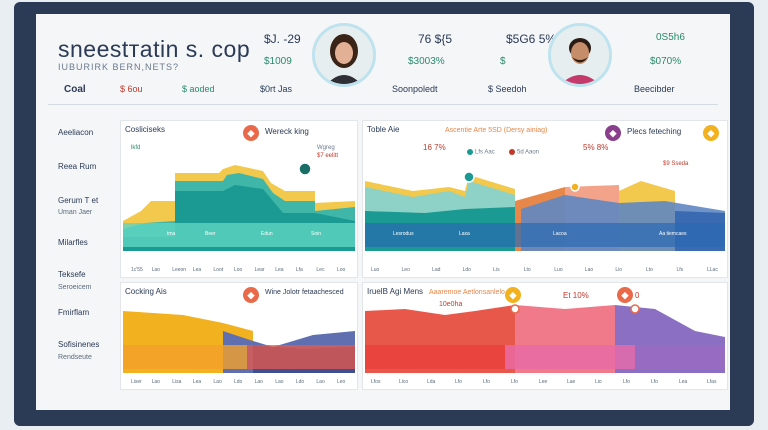  I want to click on panel-2-band-label-2: Laxa, so click(464, 234).